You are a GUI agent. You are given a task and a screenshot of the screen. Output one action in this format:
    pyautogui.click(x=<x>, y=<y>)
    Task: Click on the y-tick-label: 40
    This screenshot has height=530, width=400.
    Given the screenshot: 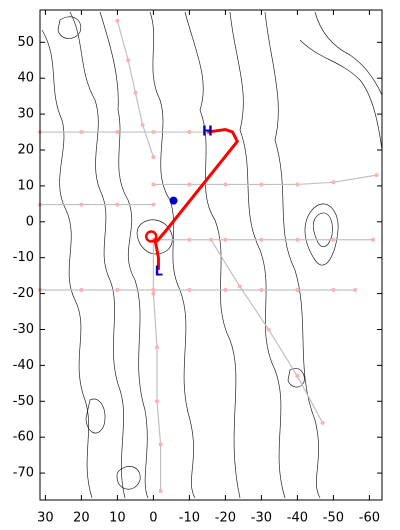 What is the action you would take?
    pyautogui.click(x=25, y=78)
    